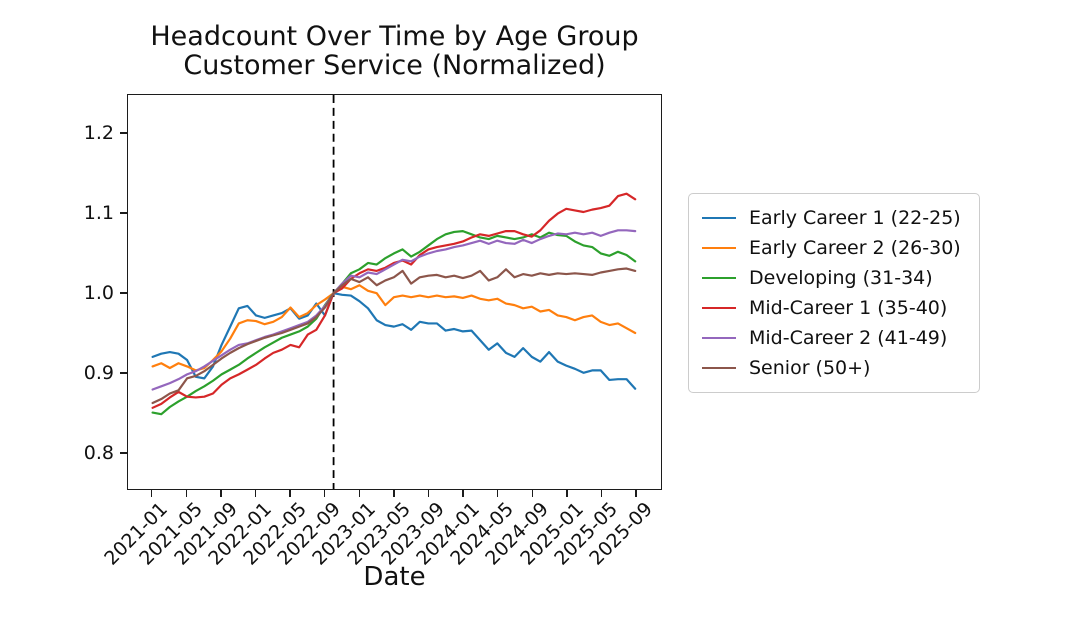  I want to click on legend-item: Developing (31-34), so click(831, 278).